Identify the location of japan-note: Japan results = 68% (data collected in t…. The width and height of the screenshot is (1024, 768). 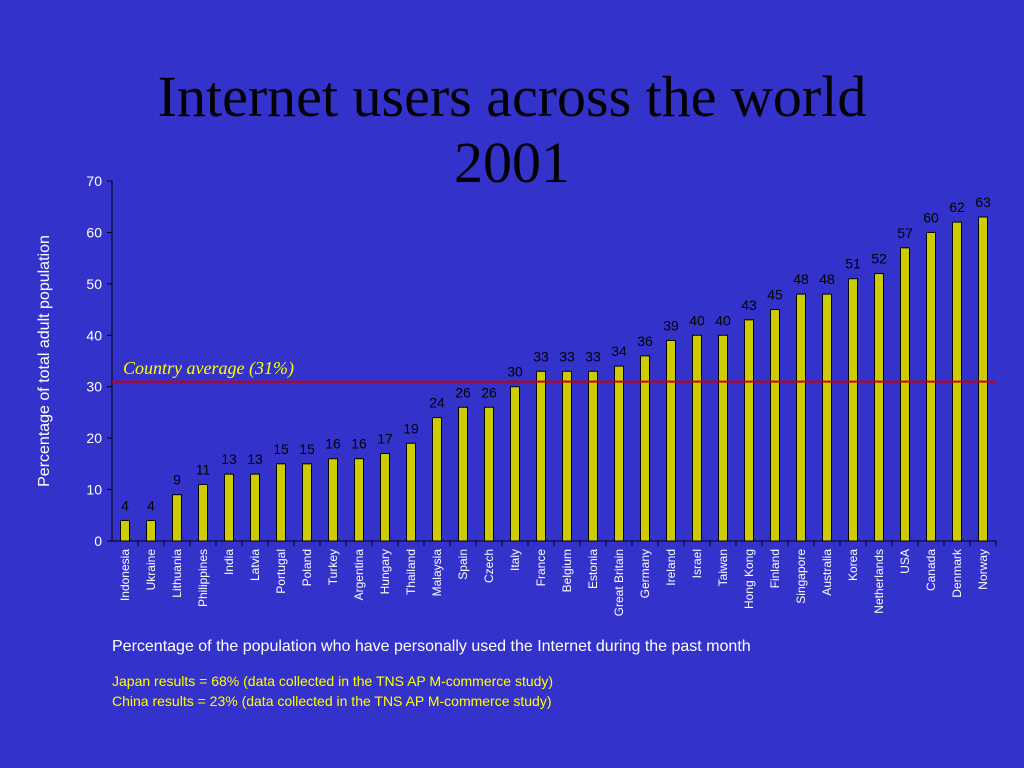
(333, 681).